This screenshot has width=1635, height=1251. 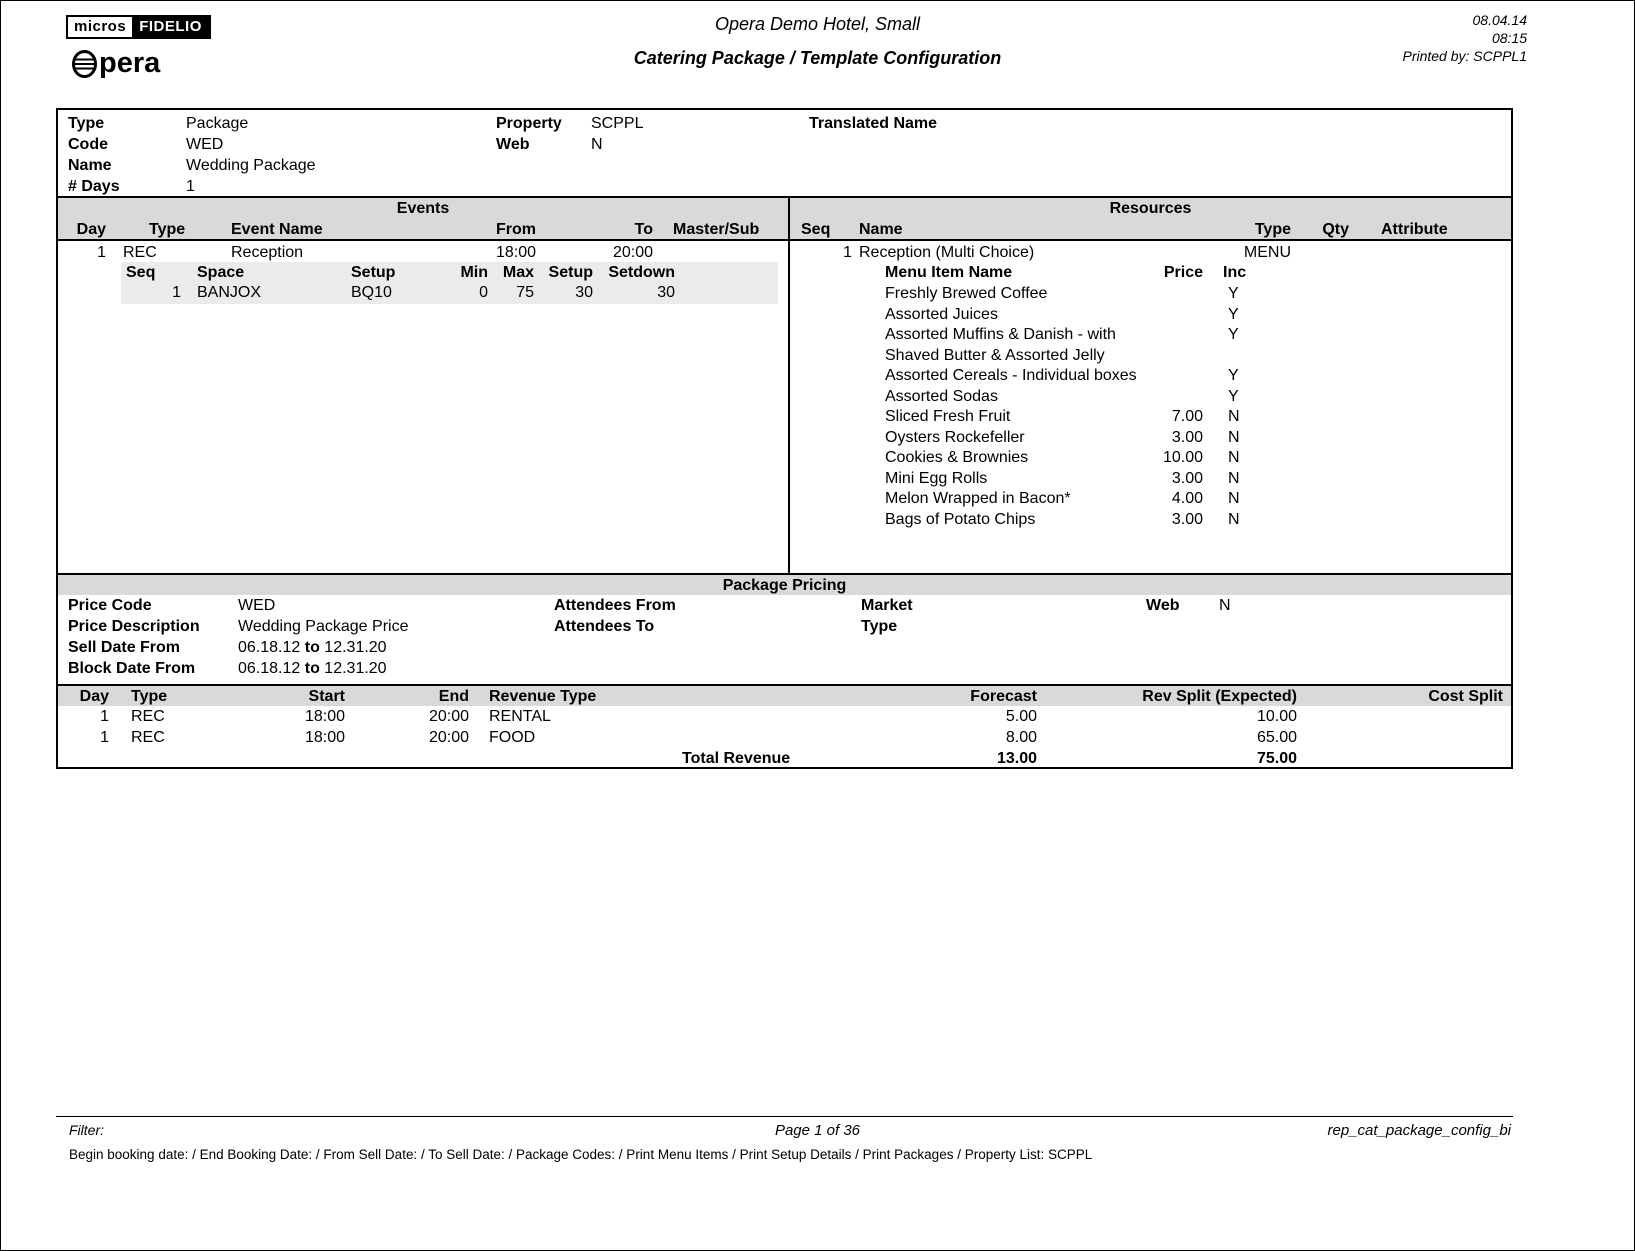 What do you see at coordinates (641, 272) in the screenshot?
I see `setup-col-setdown: Setdown` at bounding box center [641, 272].